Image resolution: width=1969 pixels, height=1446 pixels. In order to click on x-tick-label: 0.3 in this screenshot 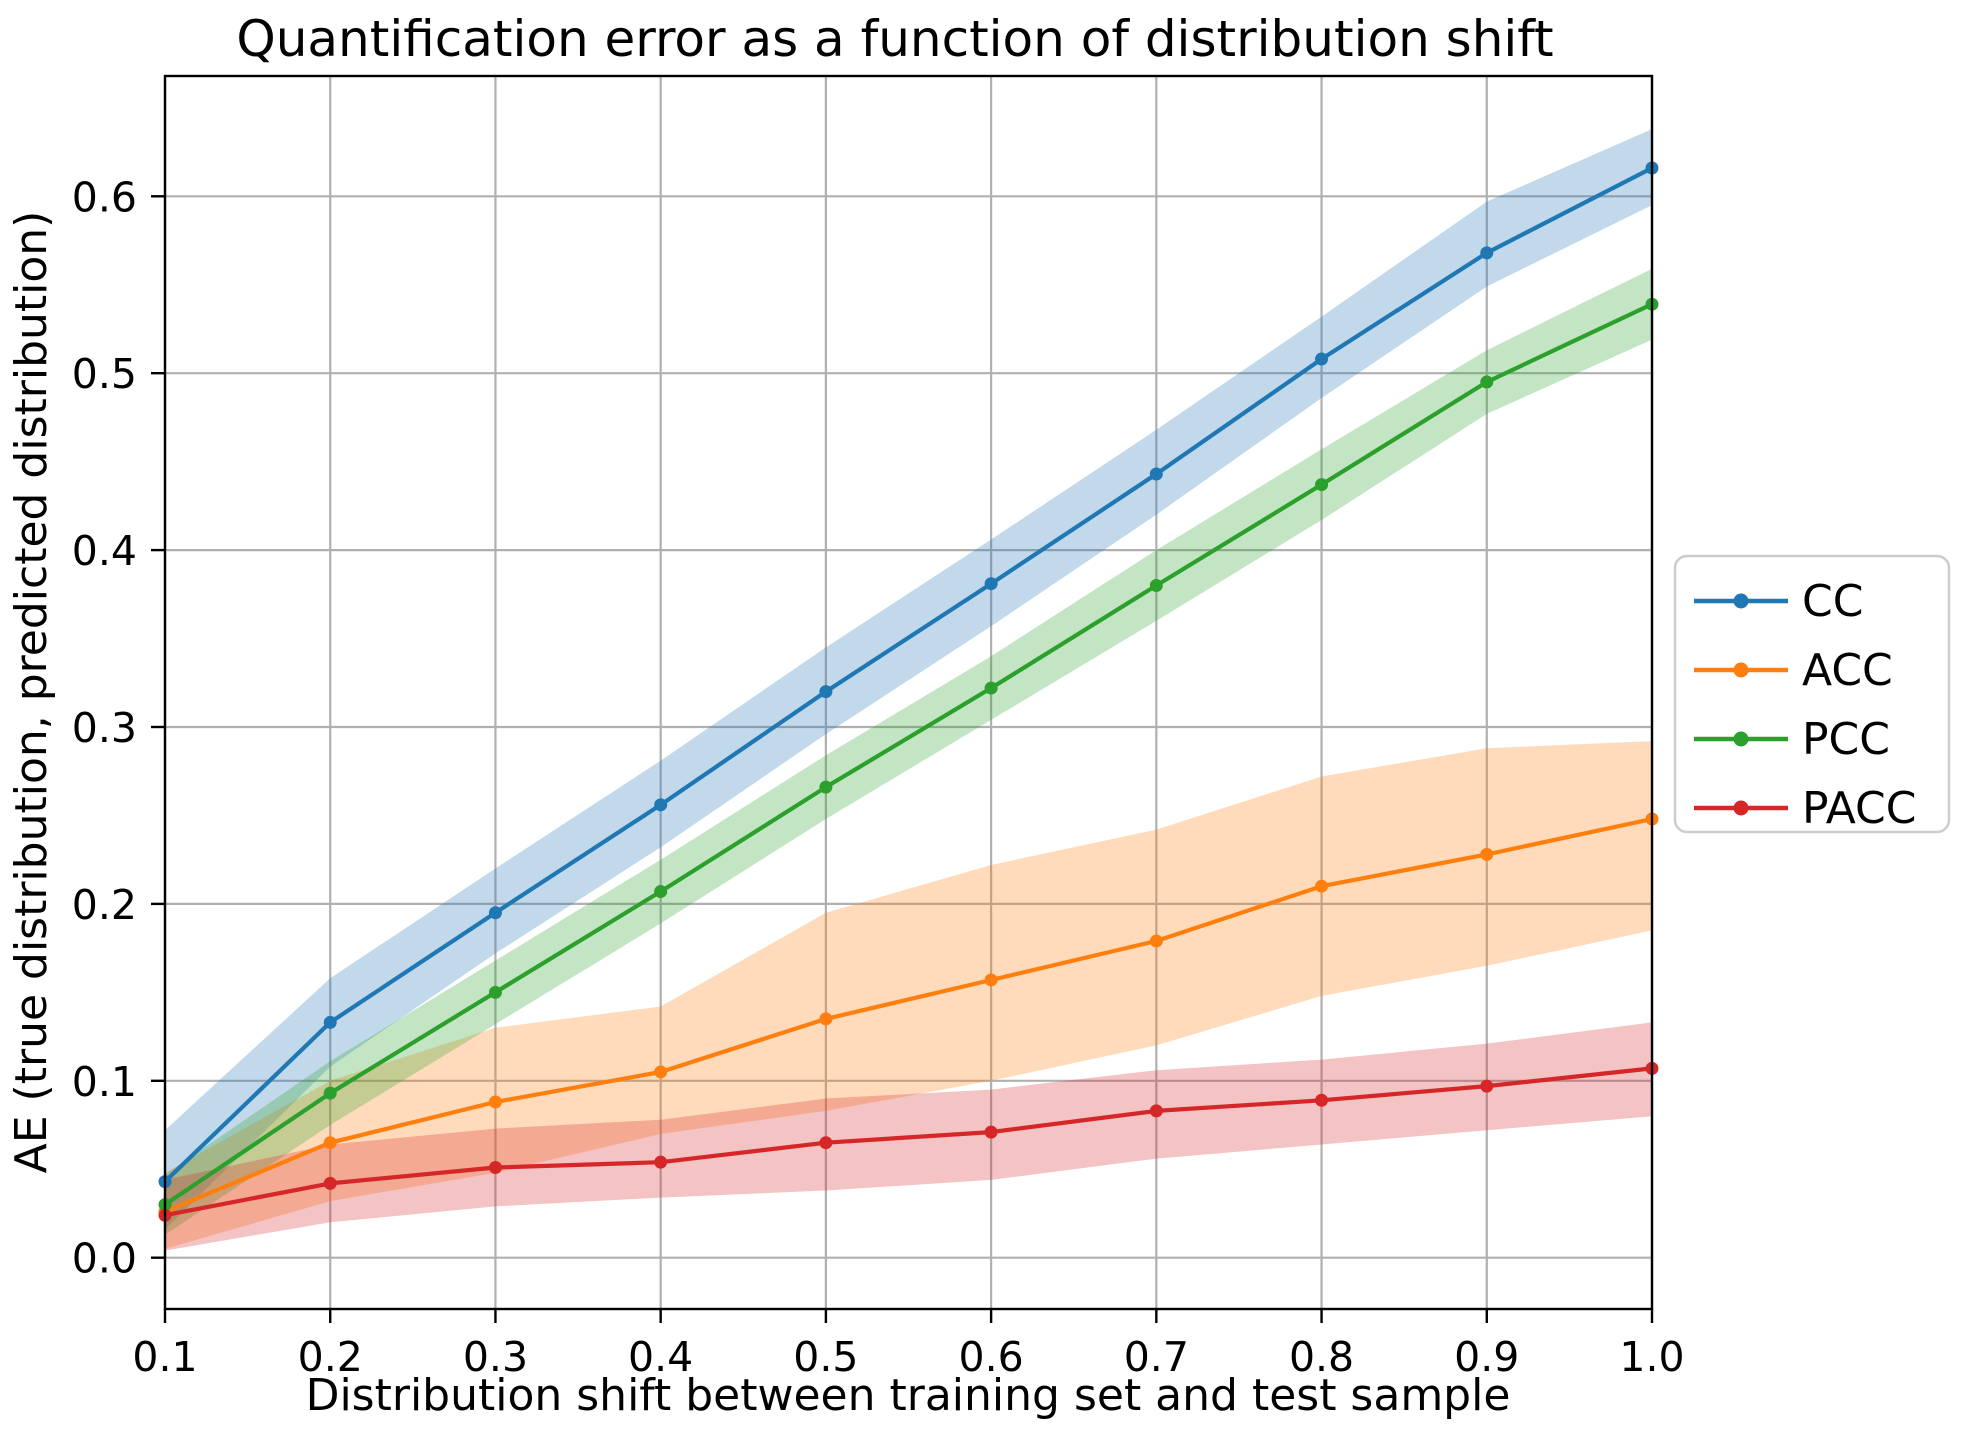, I will do `click(495, 1357)`.